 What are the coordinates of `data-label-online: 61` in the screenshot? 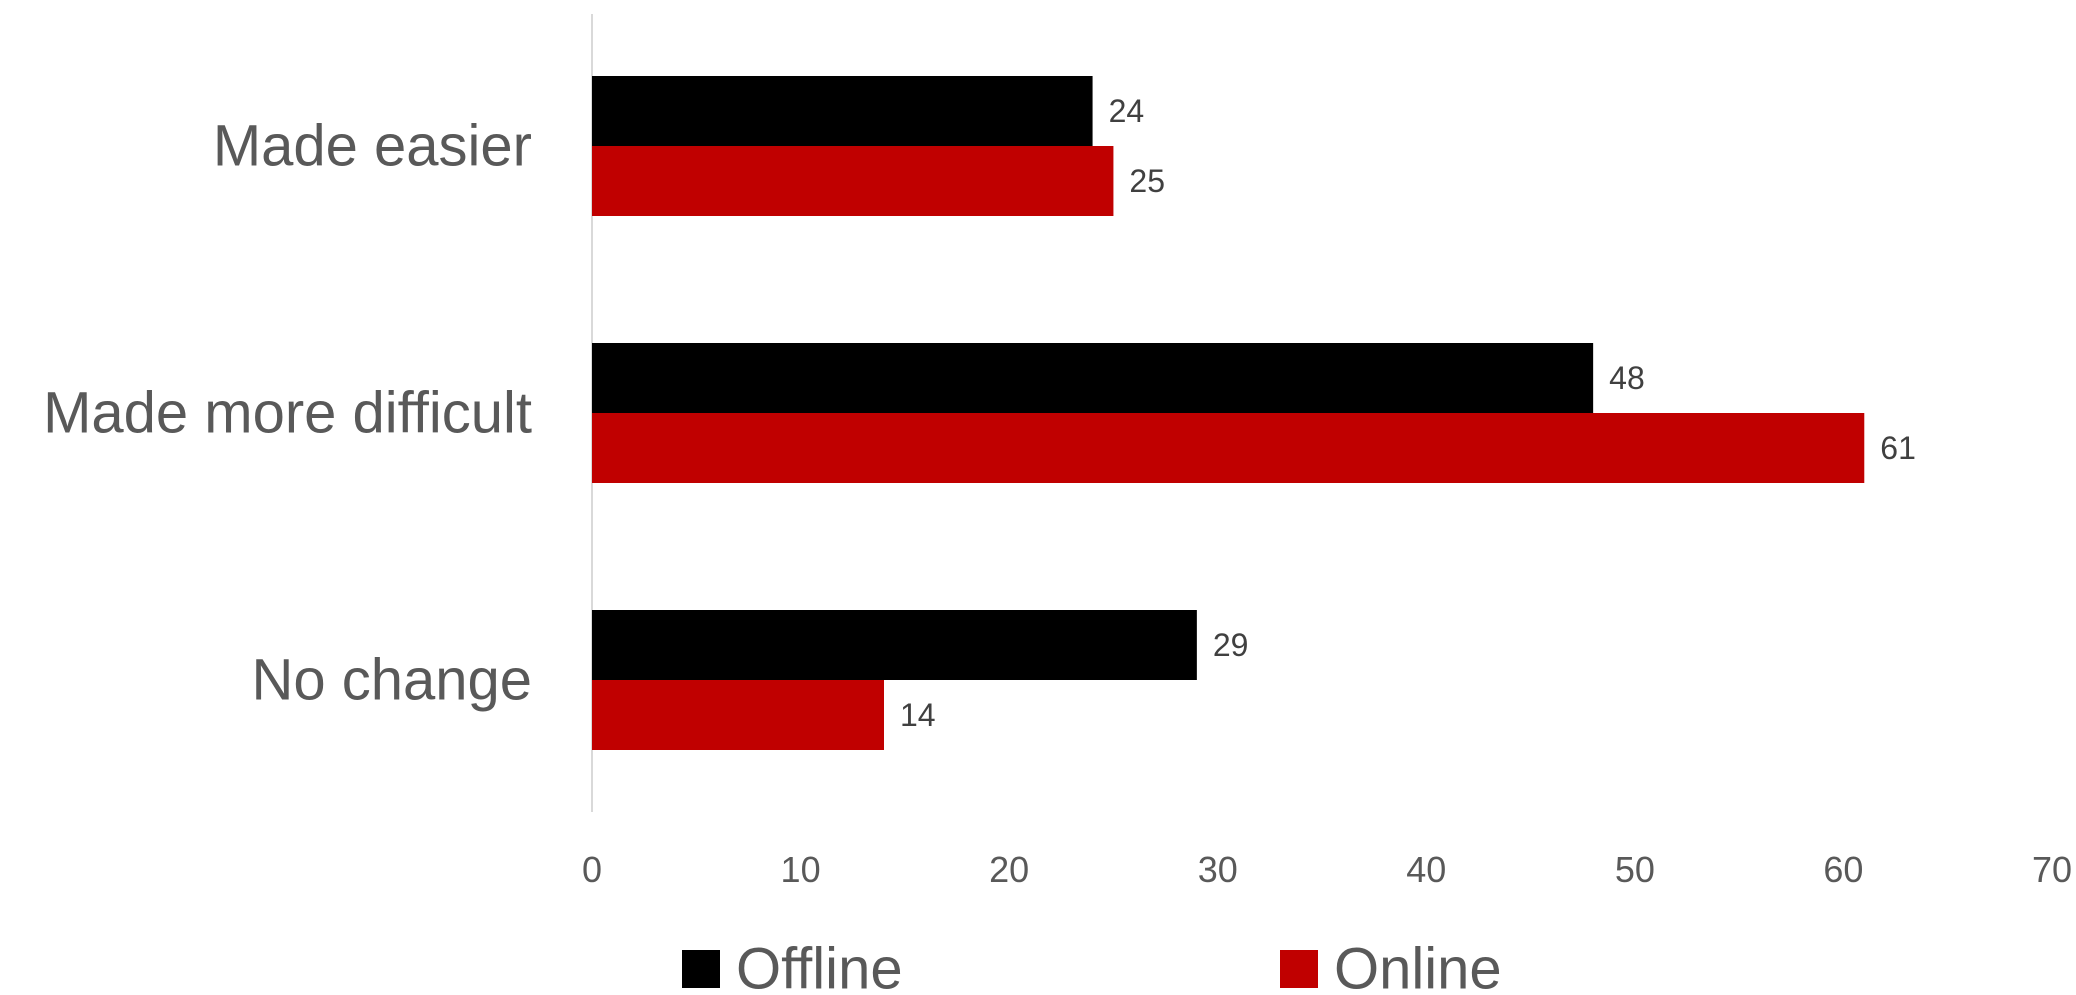 It's located at (1898, 448).